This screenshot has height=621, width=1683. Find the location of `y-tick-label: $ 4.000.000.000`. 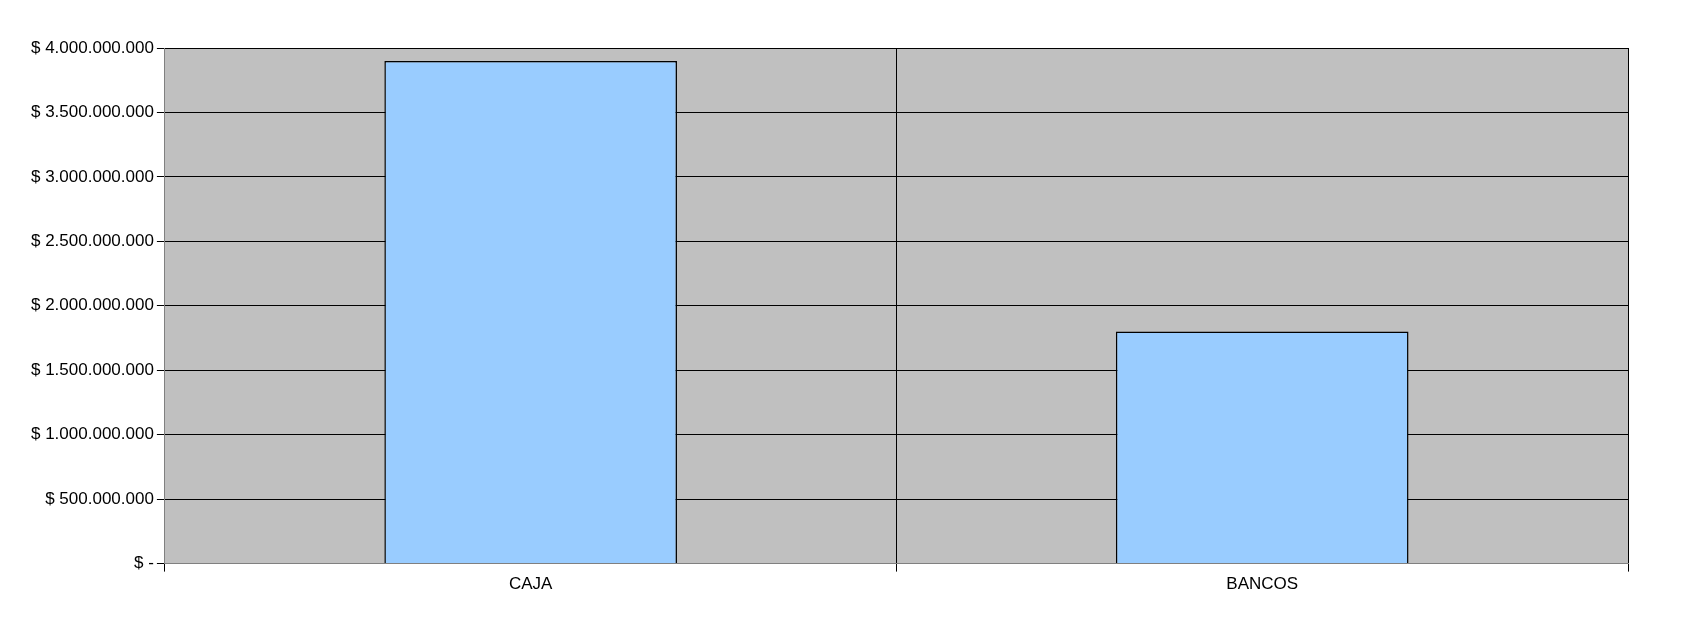

y-tick-label: $ 4.000.000.000 is located at coordinates (92, 47).